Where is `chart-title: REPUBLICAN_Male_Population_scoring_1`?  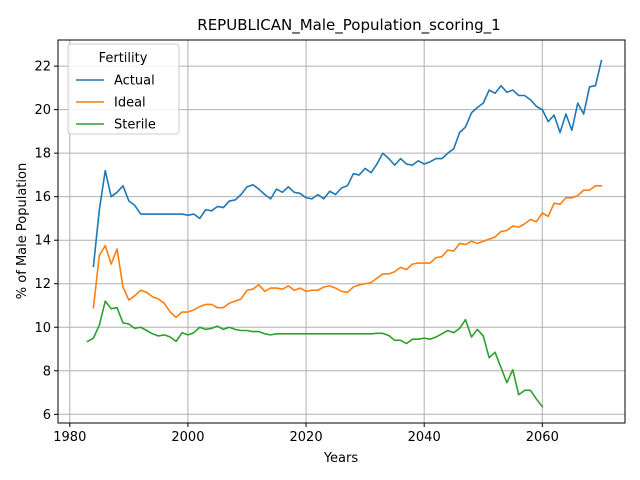 chart-title: REPUBLICAN_Male_Population_scoring_1 is located at coordinates (348, 25).